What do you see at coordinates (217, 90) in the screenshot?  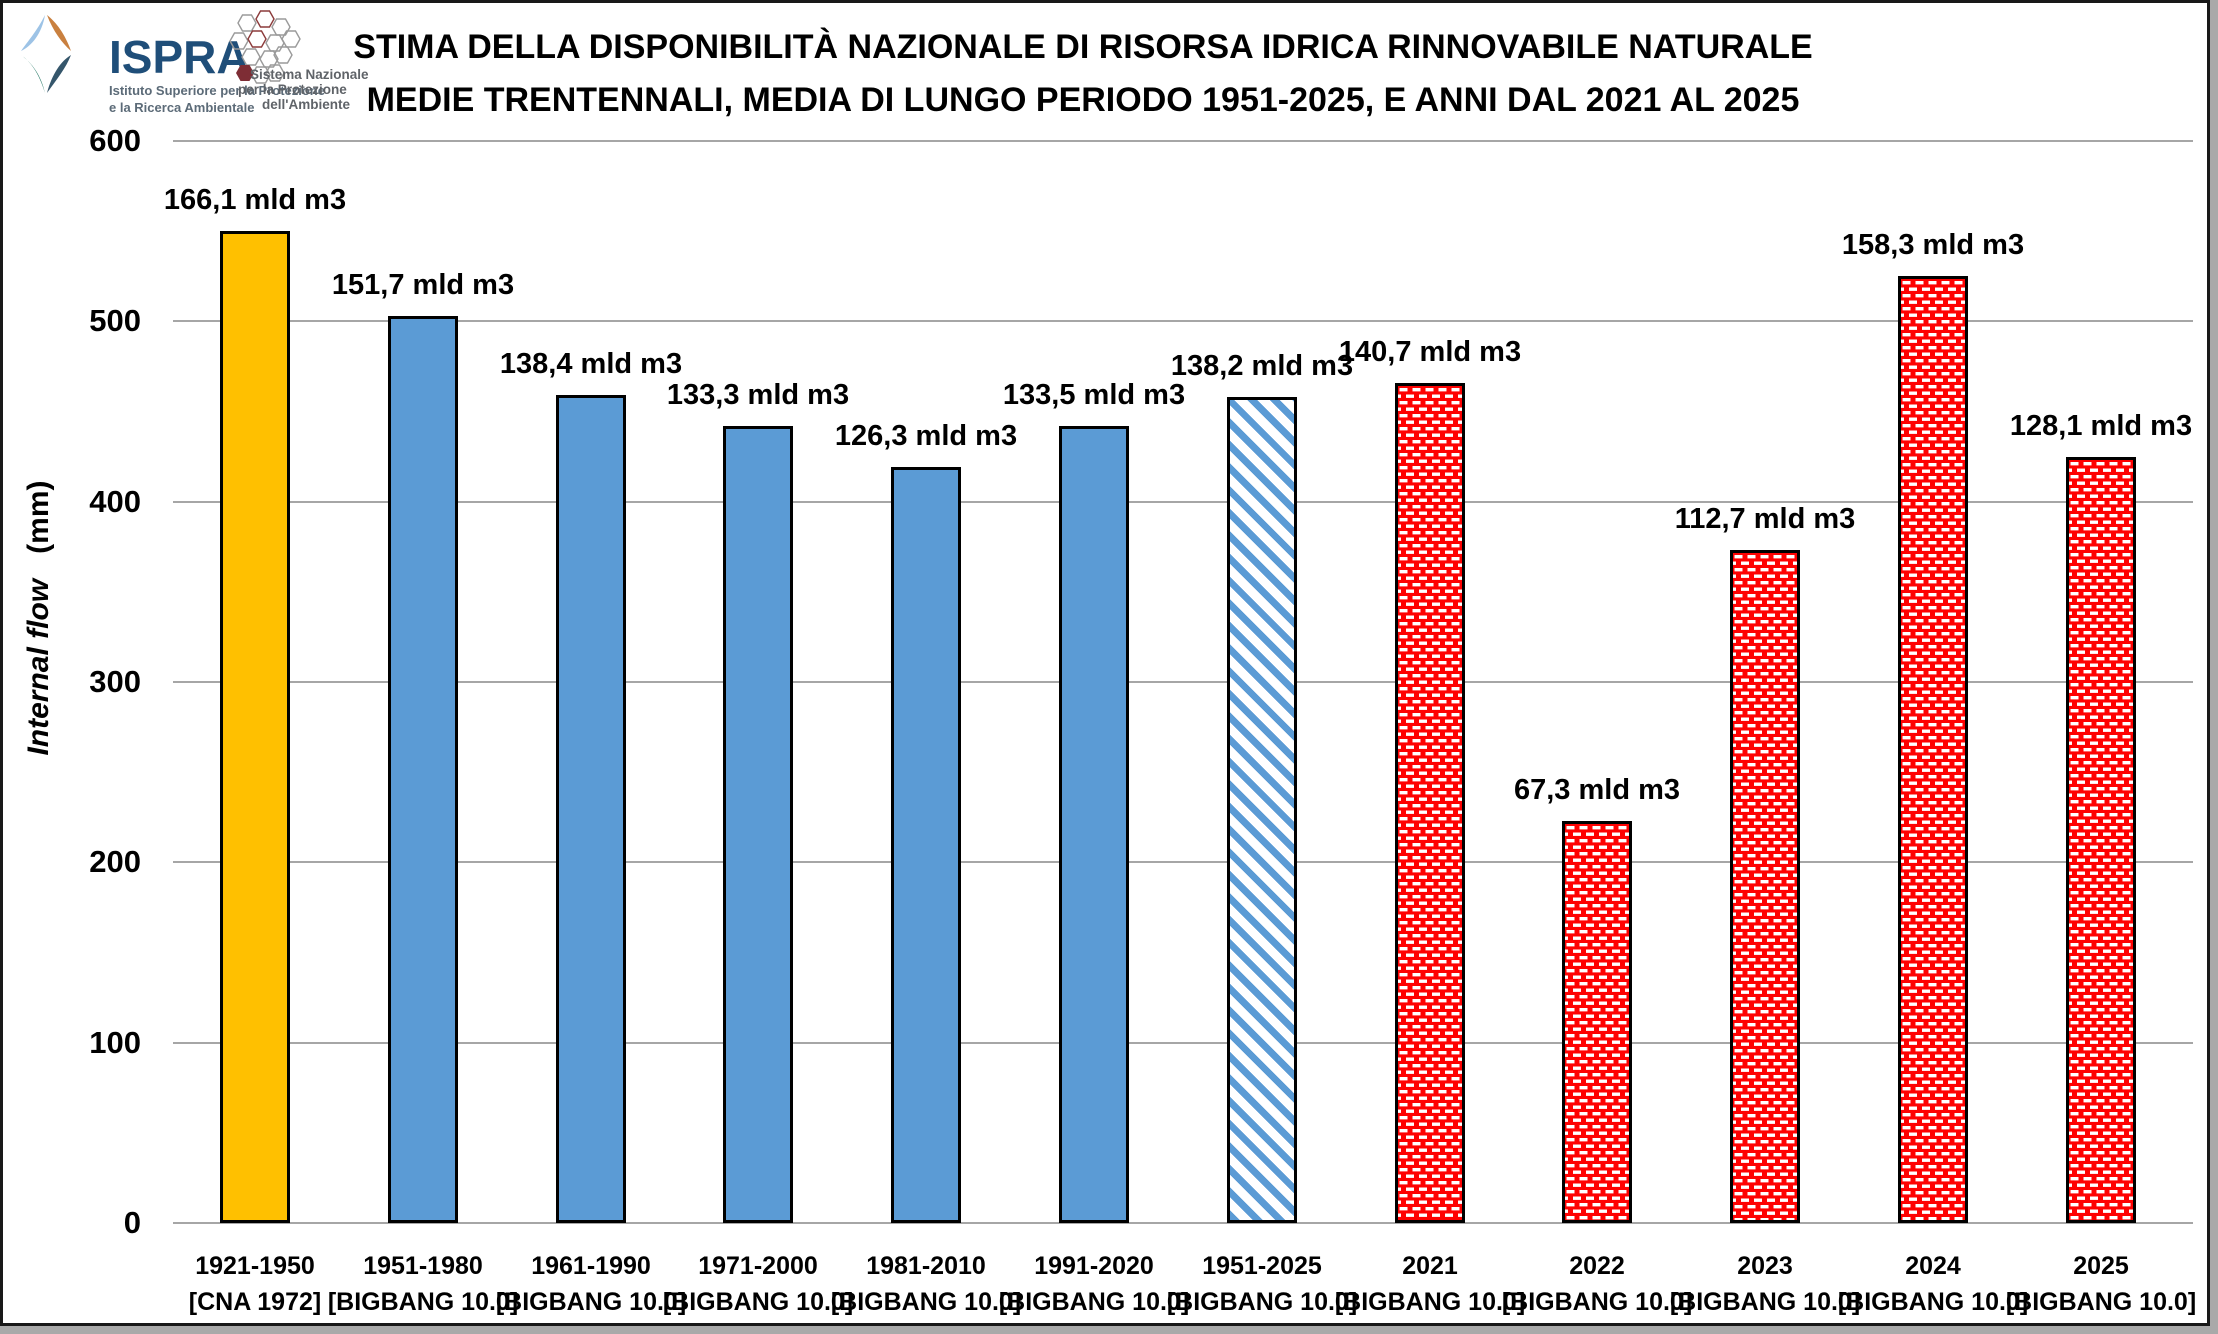 I see `ispra-subtitle-1: Istituto Superiore per la Protezione` at bounding box center [217, 90].